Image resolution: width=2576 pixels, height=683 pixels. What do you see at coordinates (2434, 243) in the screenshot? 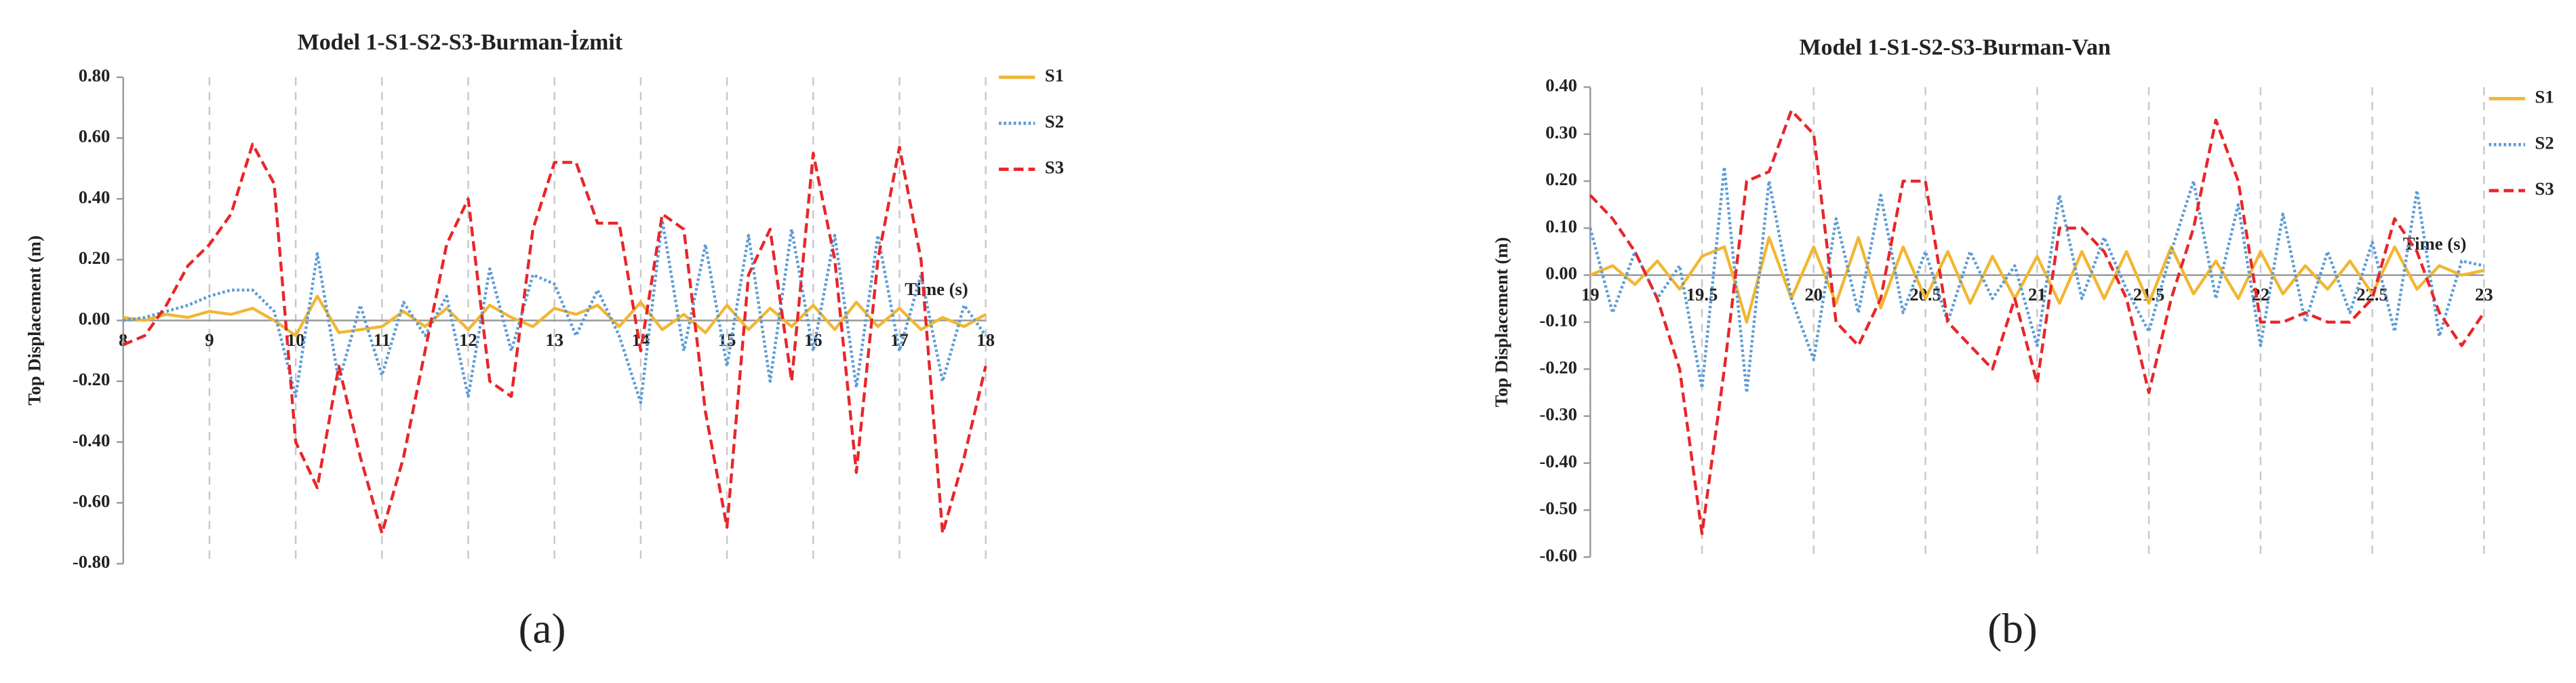
I see `x-axis-label: Time (s)` at bounding box center [2434, 243].